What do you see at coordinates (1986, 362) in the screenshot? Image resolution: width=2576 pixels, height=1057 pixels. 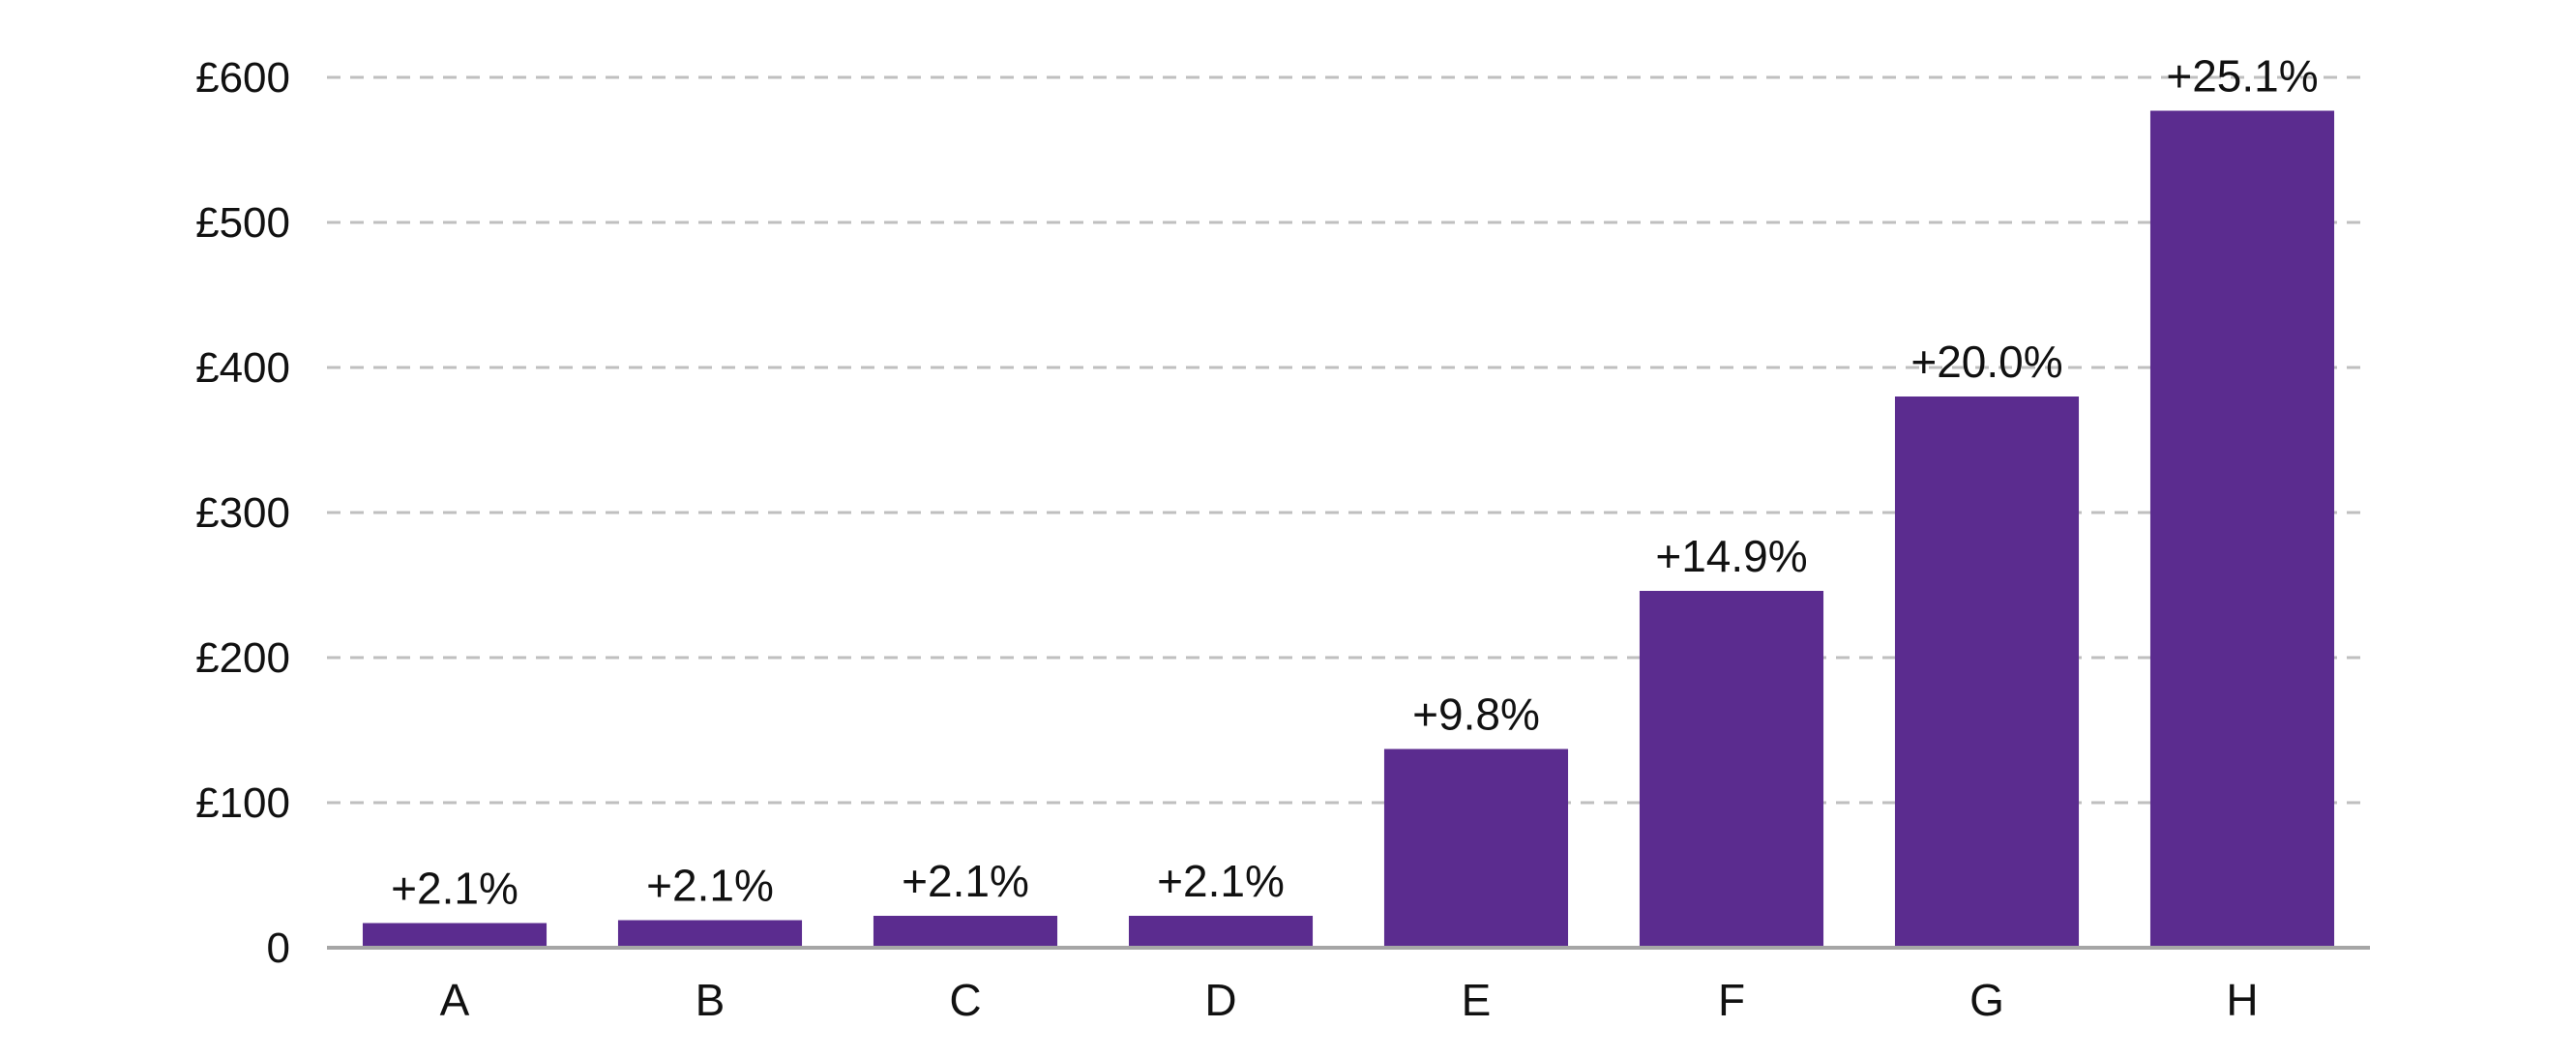 I see `data-label: +20.0%` at bounding box center [1986, 362].